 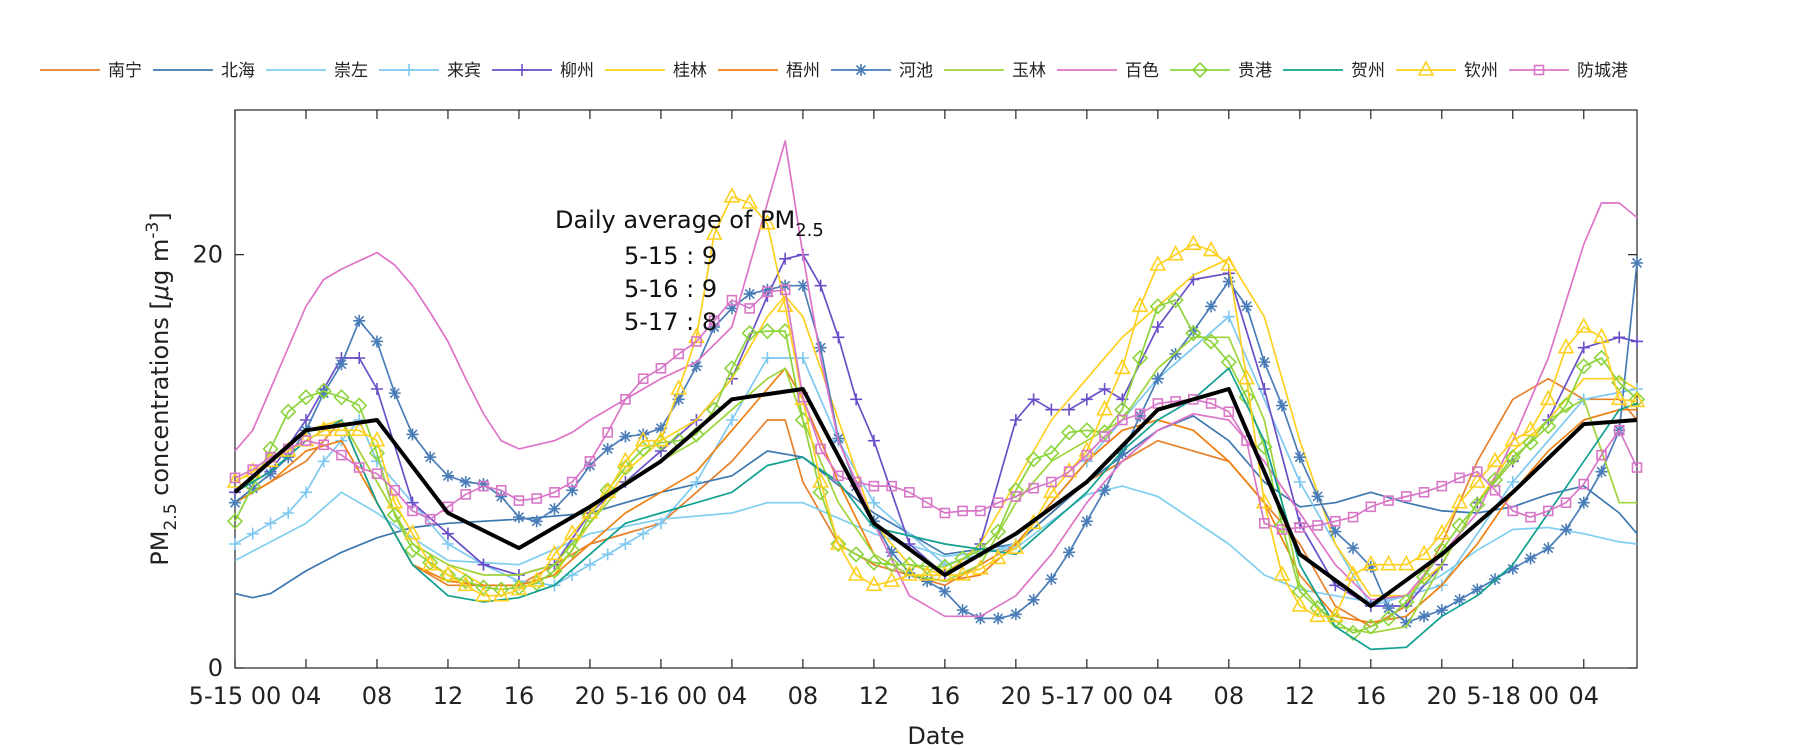 I want to click on x-tick-label: 20, so click(x=1442, y=696).